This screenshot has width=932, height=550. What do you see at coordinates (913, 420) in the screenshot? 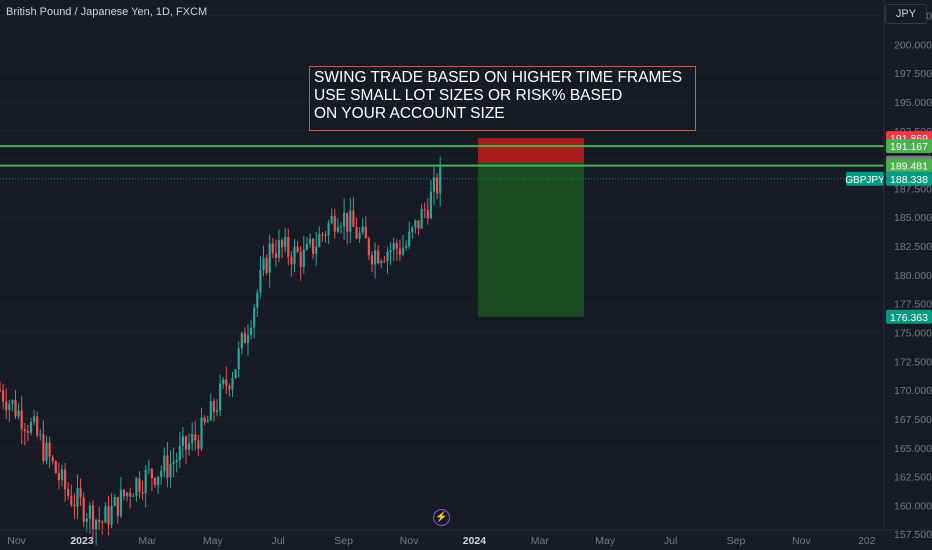
I see `y-tick-label: 167.500` at bounding box center [913, 420].